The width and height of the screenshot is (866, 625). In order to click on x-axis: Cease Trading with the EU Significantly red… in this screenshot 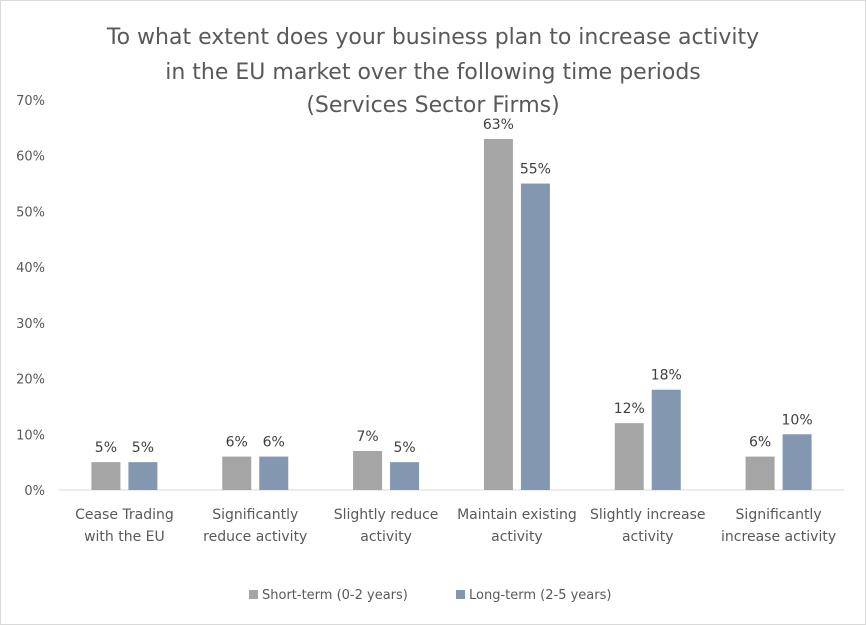, I will do `click(455, 526)`.